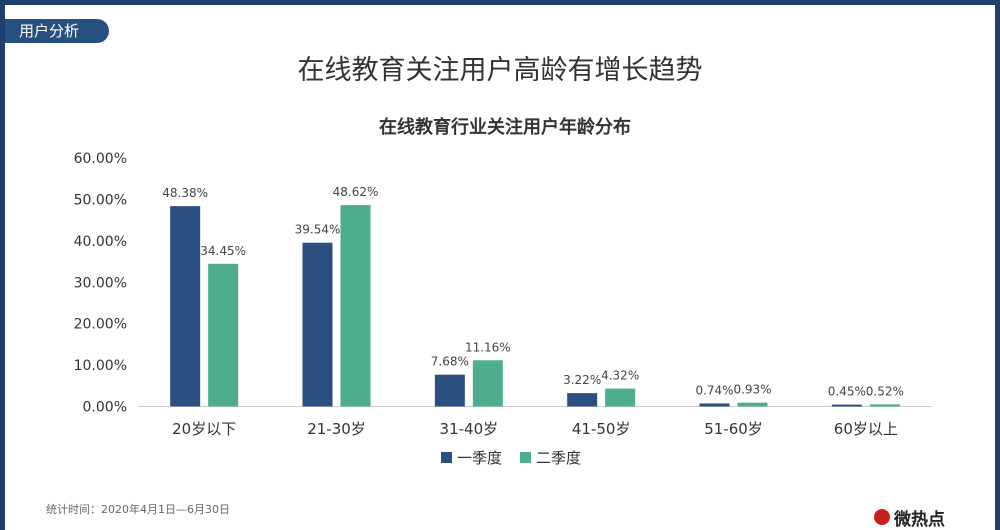 Image resolution: width=1000 pixels, height=530 pixels. I want to click on data-label: 11.16%, so click(488, 347).